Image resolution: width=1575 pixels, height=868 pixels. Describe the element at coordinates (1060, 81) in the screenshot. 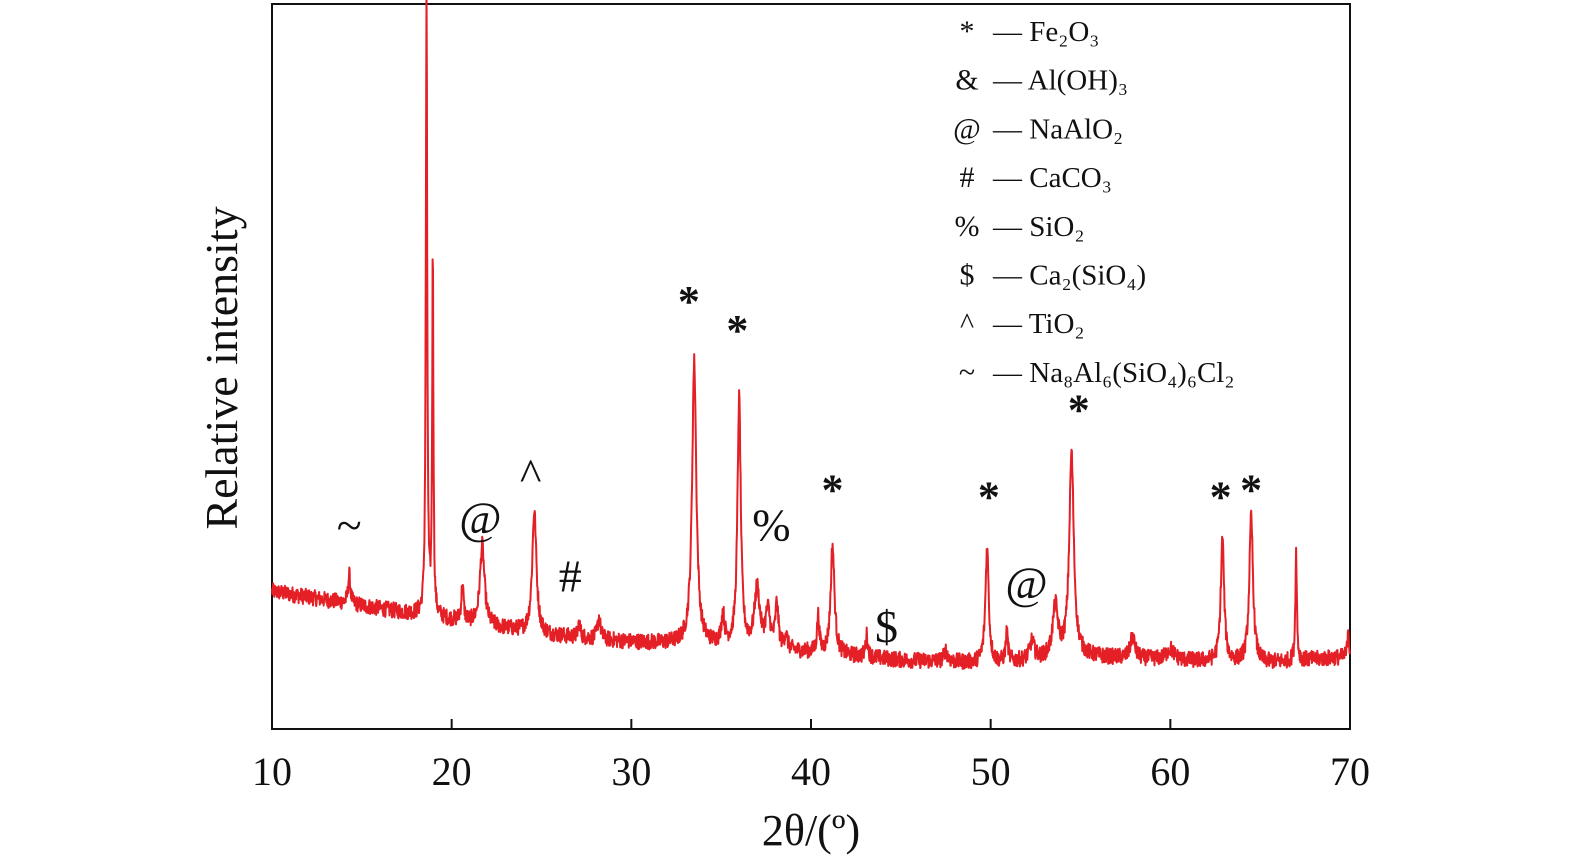

I see `legend-label: — Al(OH)₃` at that location.